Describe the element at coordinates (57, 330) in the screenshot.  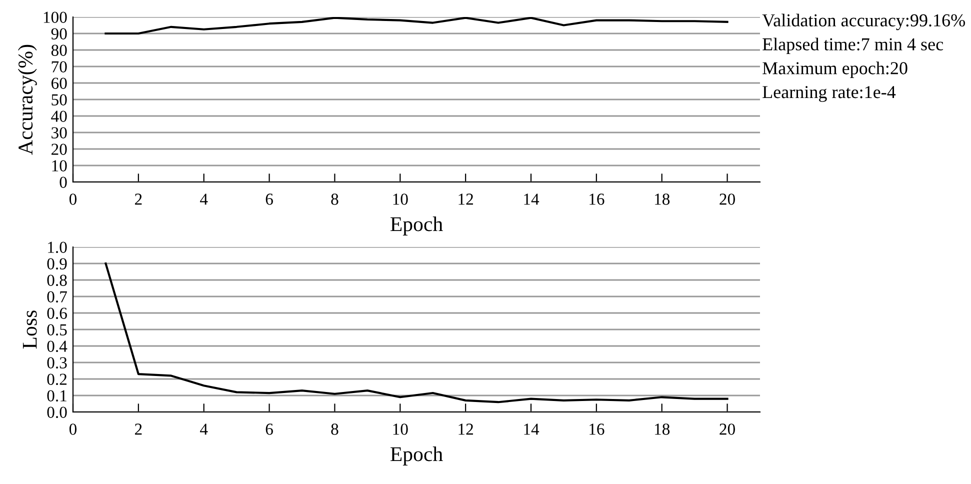
I see `y-tick-label: 0.5` at that location.